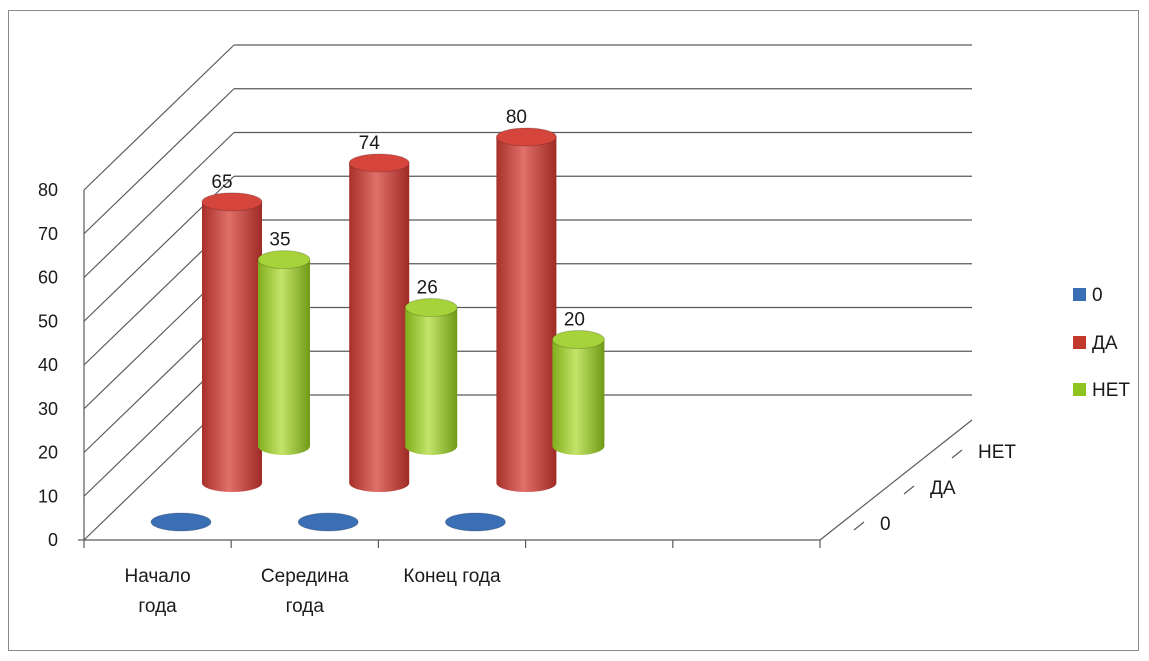  What do you see at coordinates (997, 452) in the screenshot?
I see `depth-label: НЕТ` at bounding box center [997, 452].